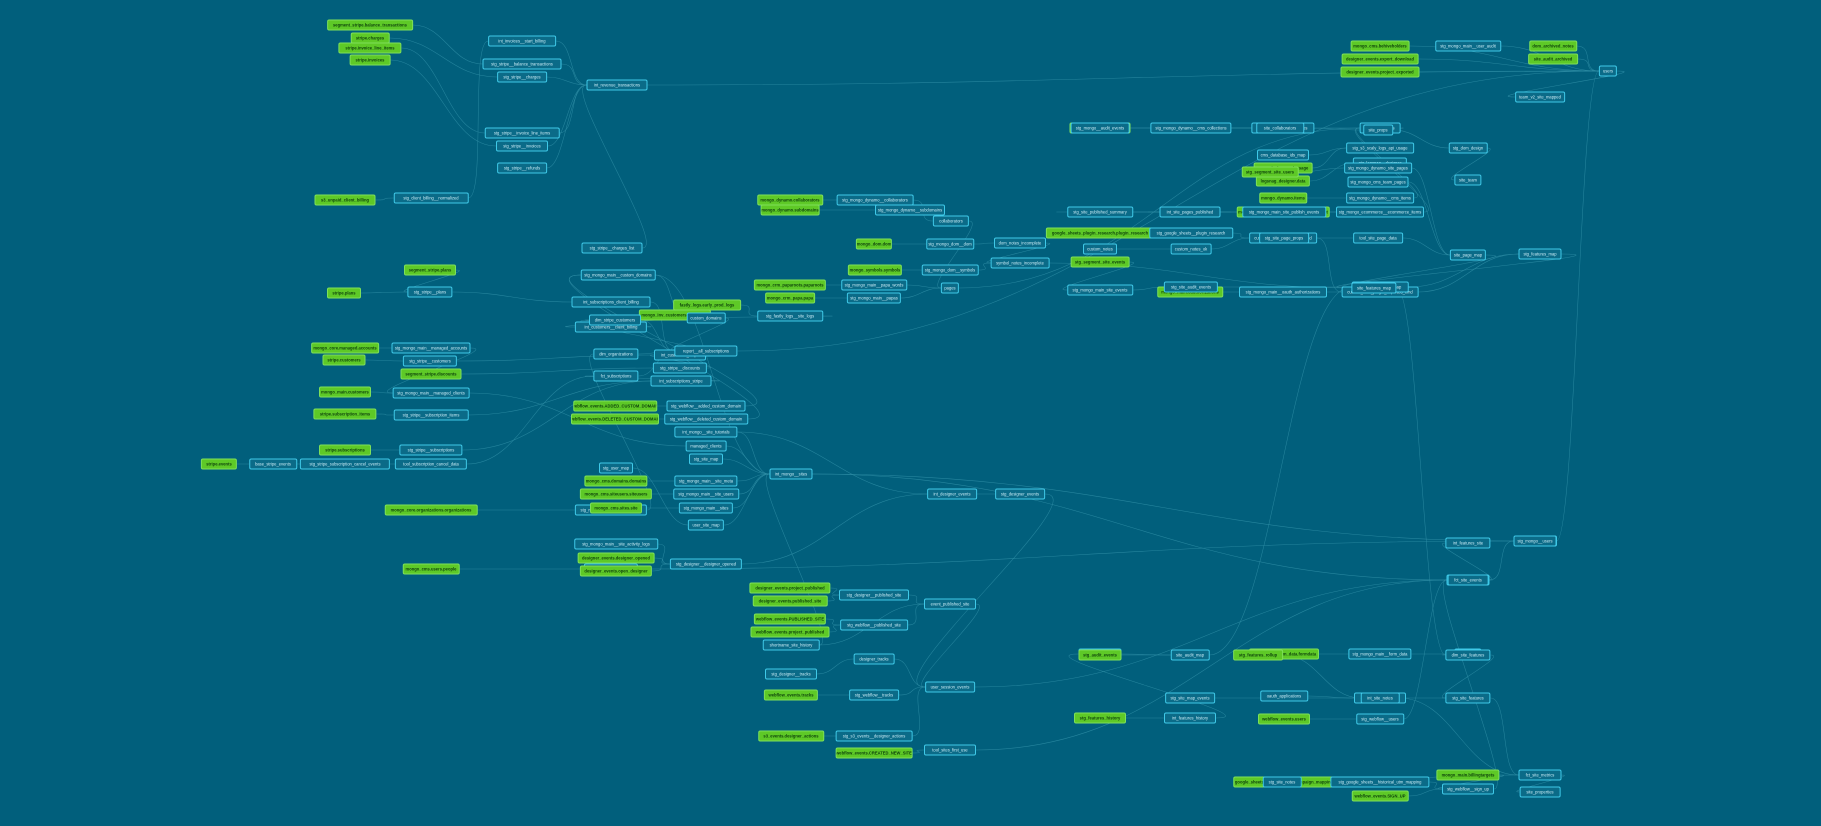  I want to click on source-node: mongo_cms.users.people, so click(431, 569).